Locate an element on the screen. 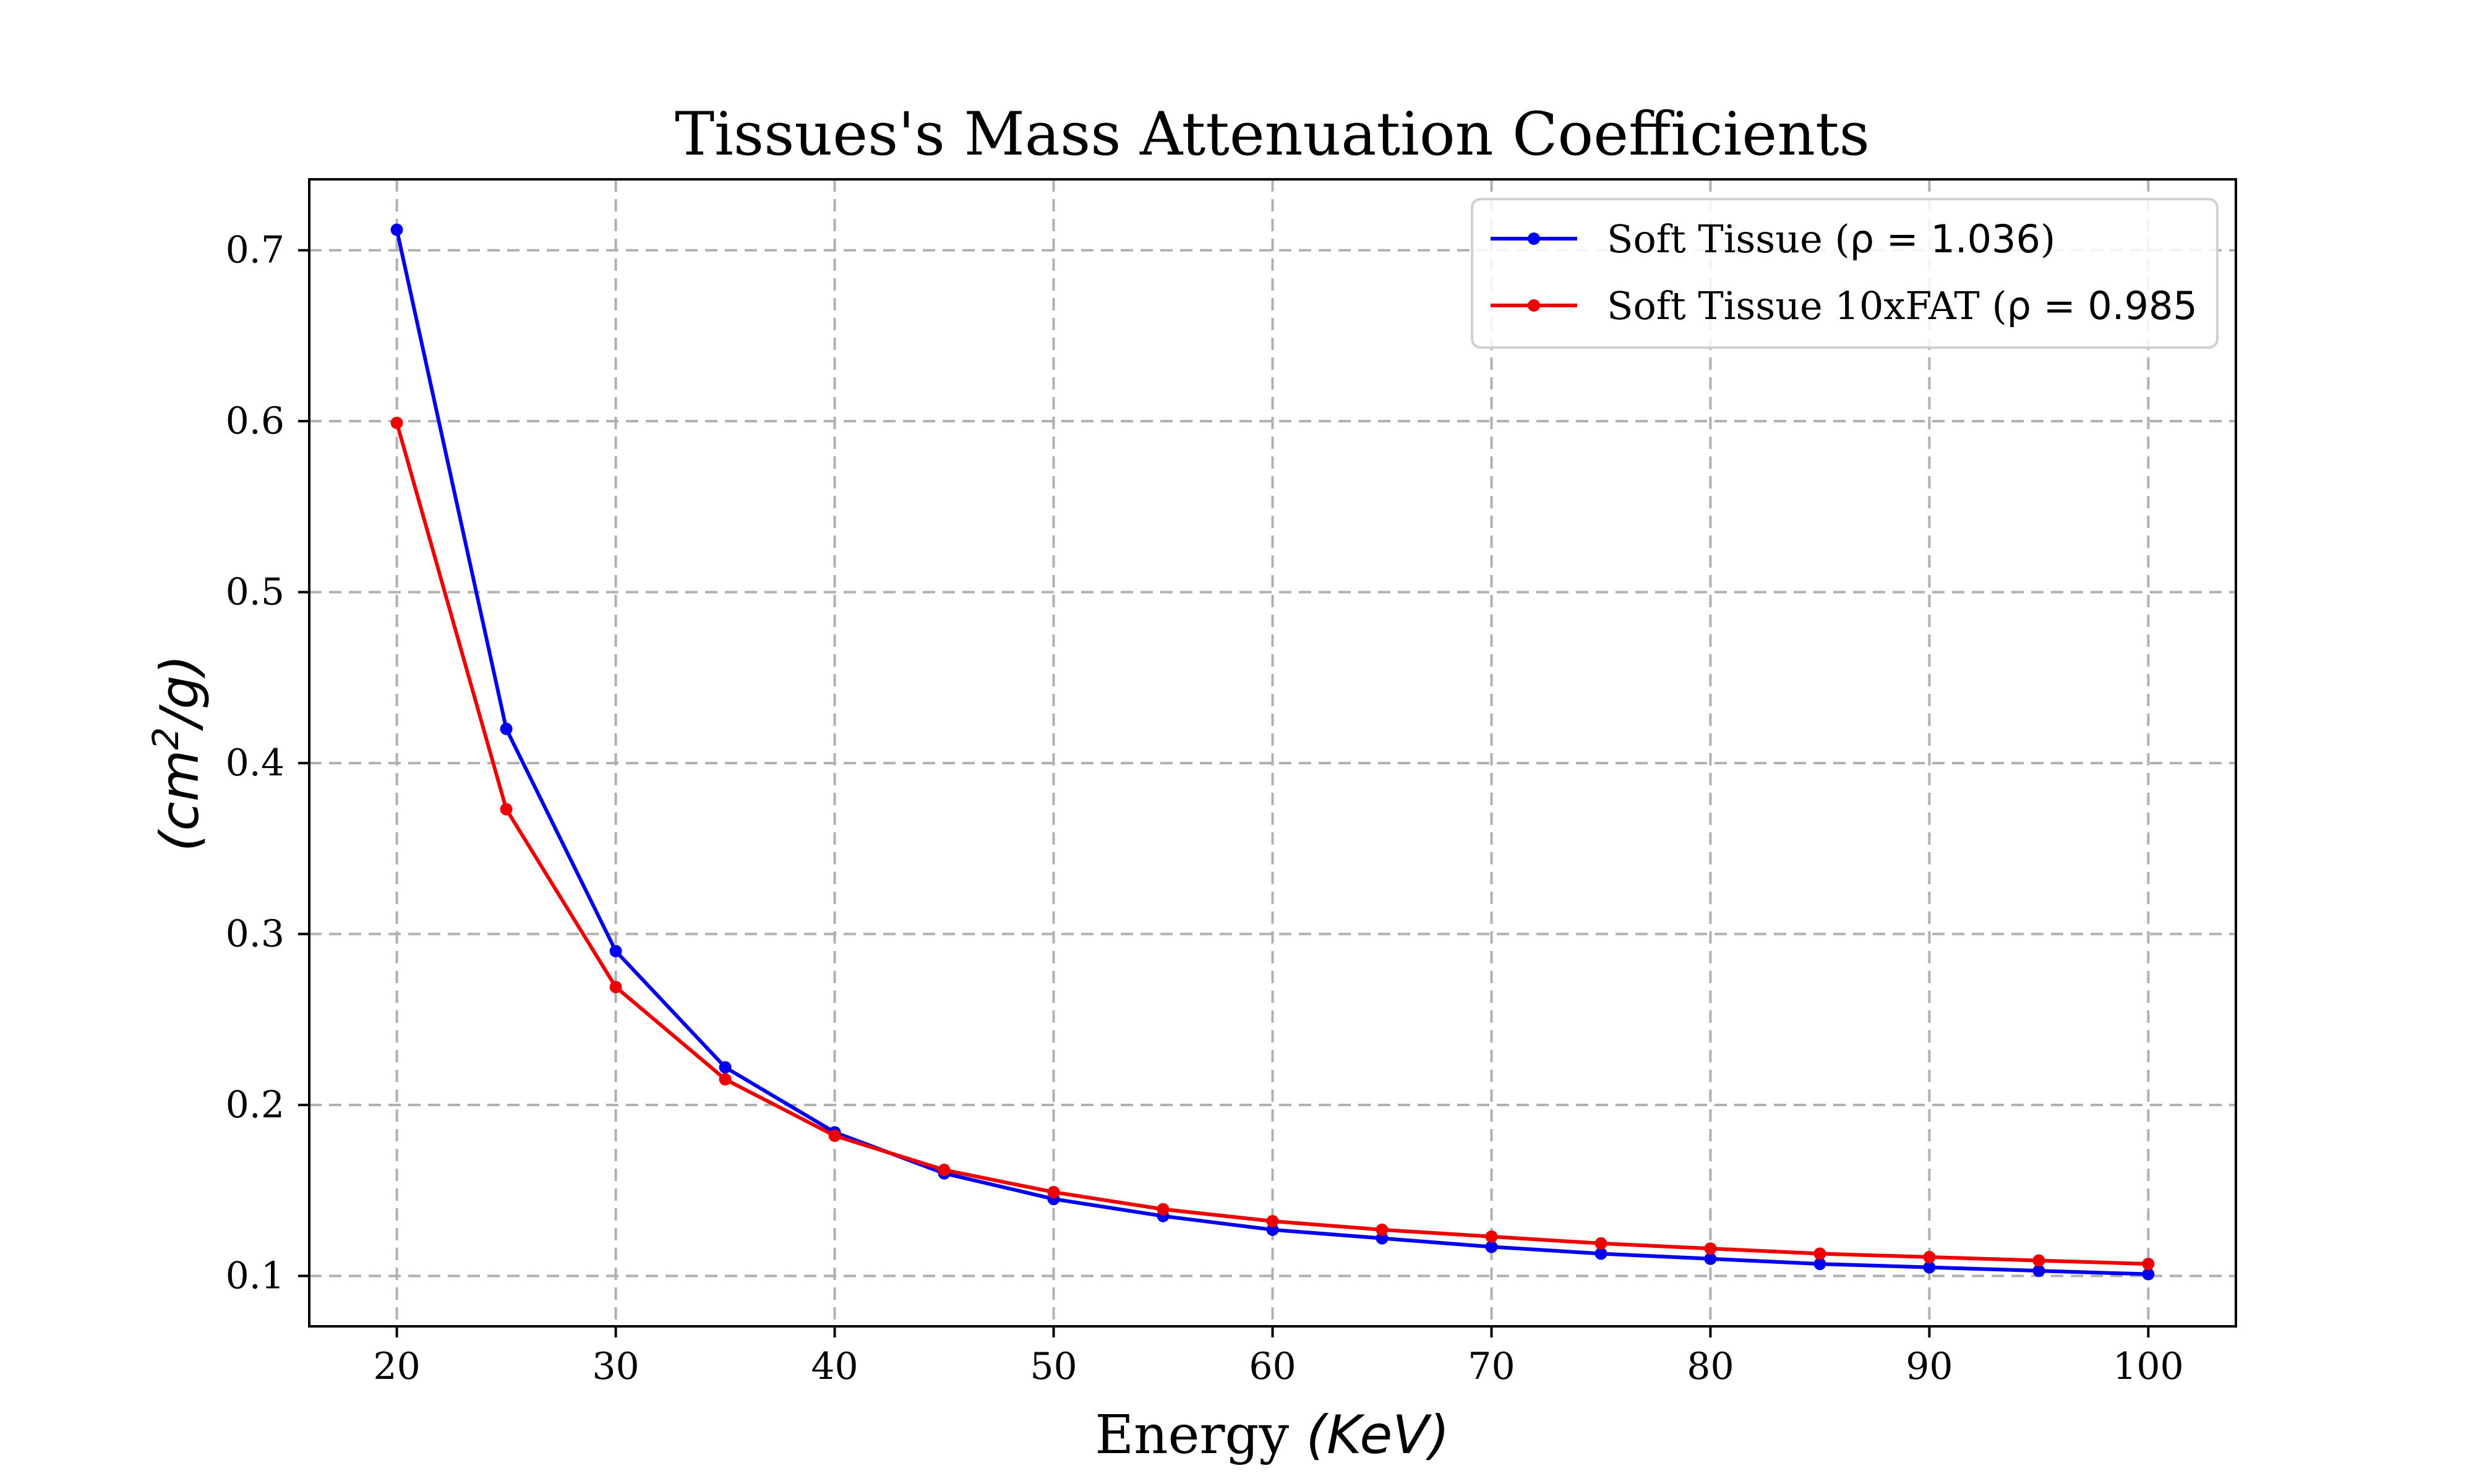  x-axis-label-text: Energy is located at coordinates (1200, 1435).